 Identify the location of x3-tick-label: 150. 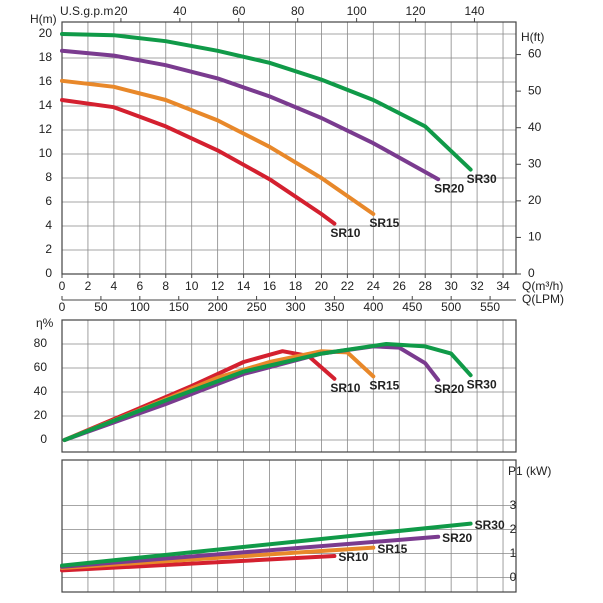
(179, 307).